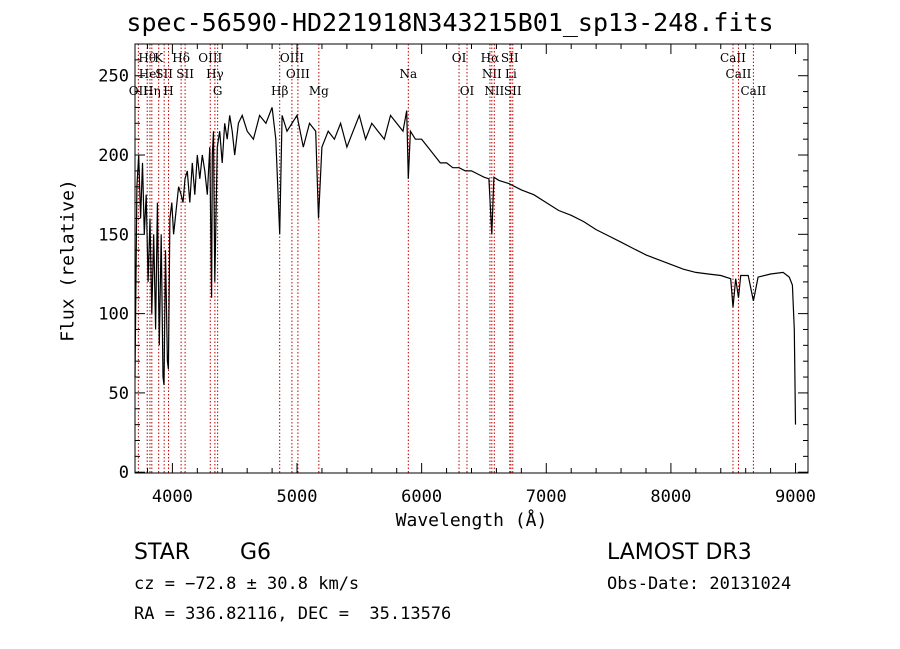 The height and width of the screenshot is (649, 900). What do you see at coordinates (113, 315) in the screenshot?
I see `y-tick-label-100: 100` at bounding box center [113, 315].